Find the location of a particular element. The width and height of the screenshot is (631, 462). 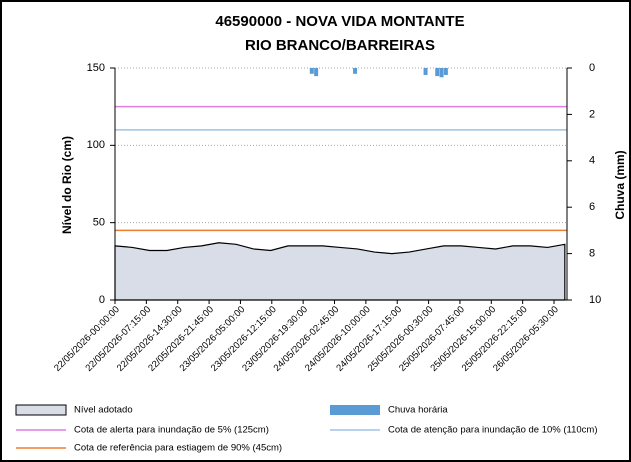

chart-title: 46590000 - NOVA VIDA MONTANTE is located at coordinates (339, 21).